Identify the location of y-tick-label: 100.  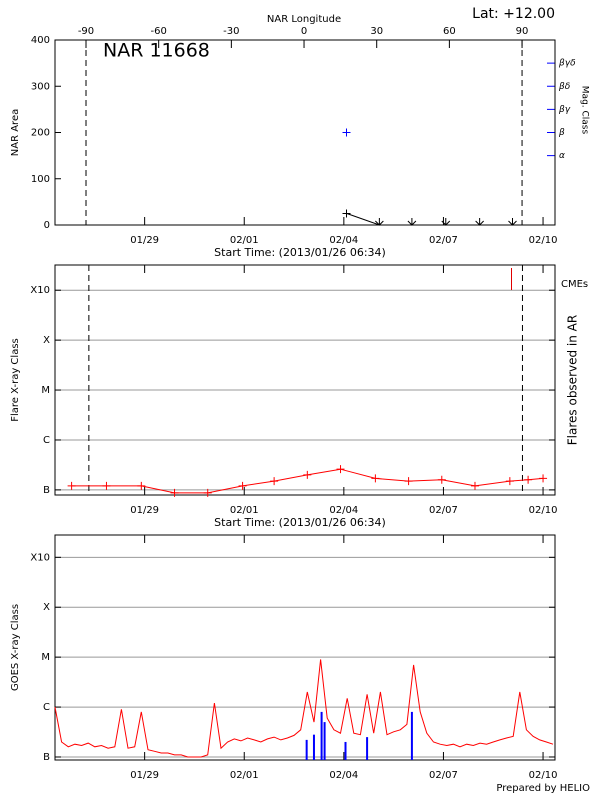
(40, 179).